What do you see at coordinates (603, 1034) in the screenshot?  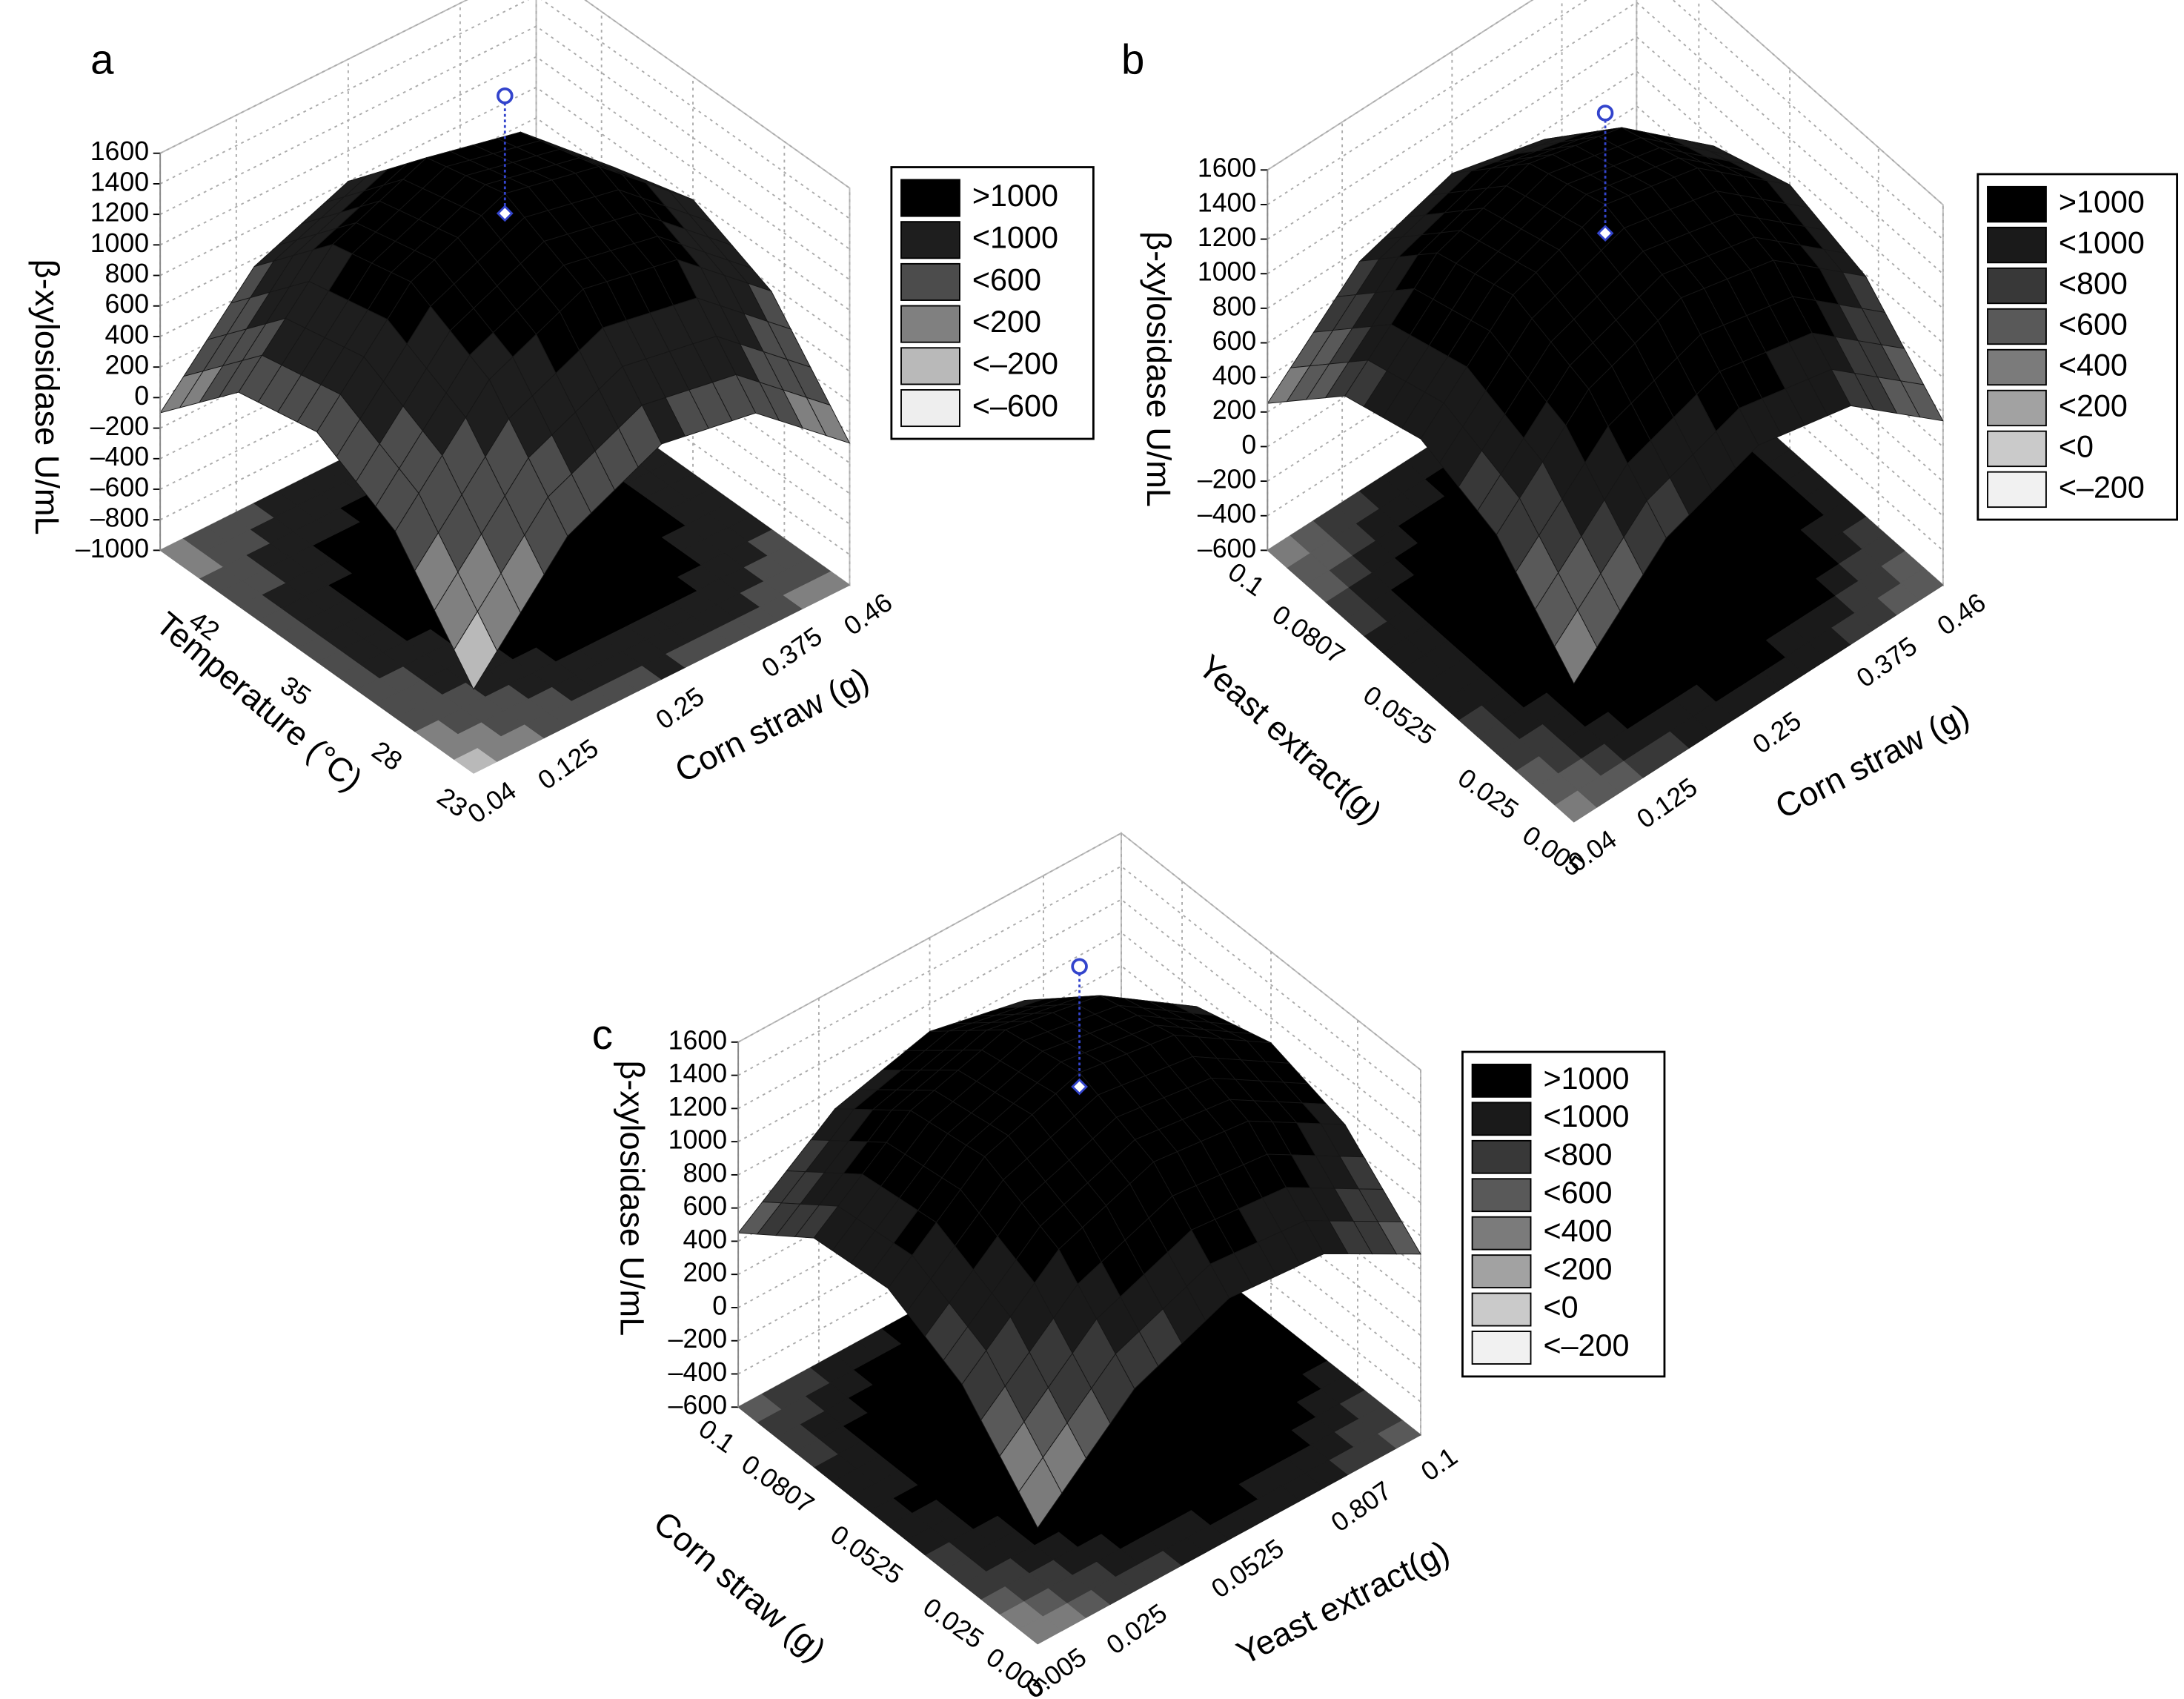 I see `panel-label: c` at bounding box center [603, 1034].